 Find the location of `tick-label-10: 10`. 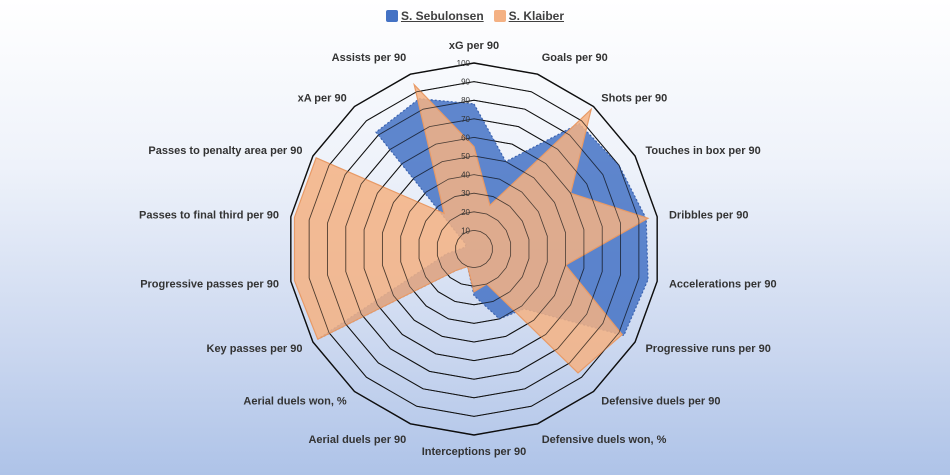

tick-label-10: 10 is located at coordinates (465, 230).